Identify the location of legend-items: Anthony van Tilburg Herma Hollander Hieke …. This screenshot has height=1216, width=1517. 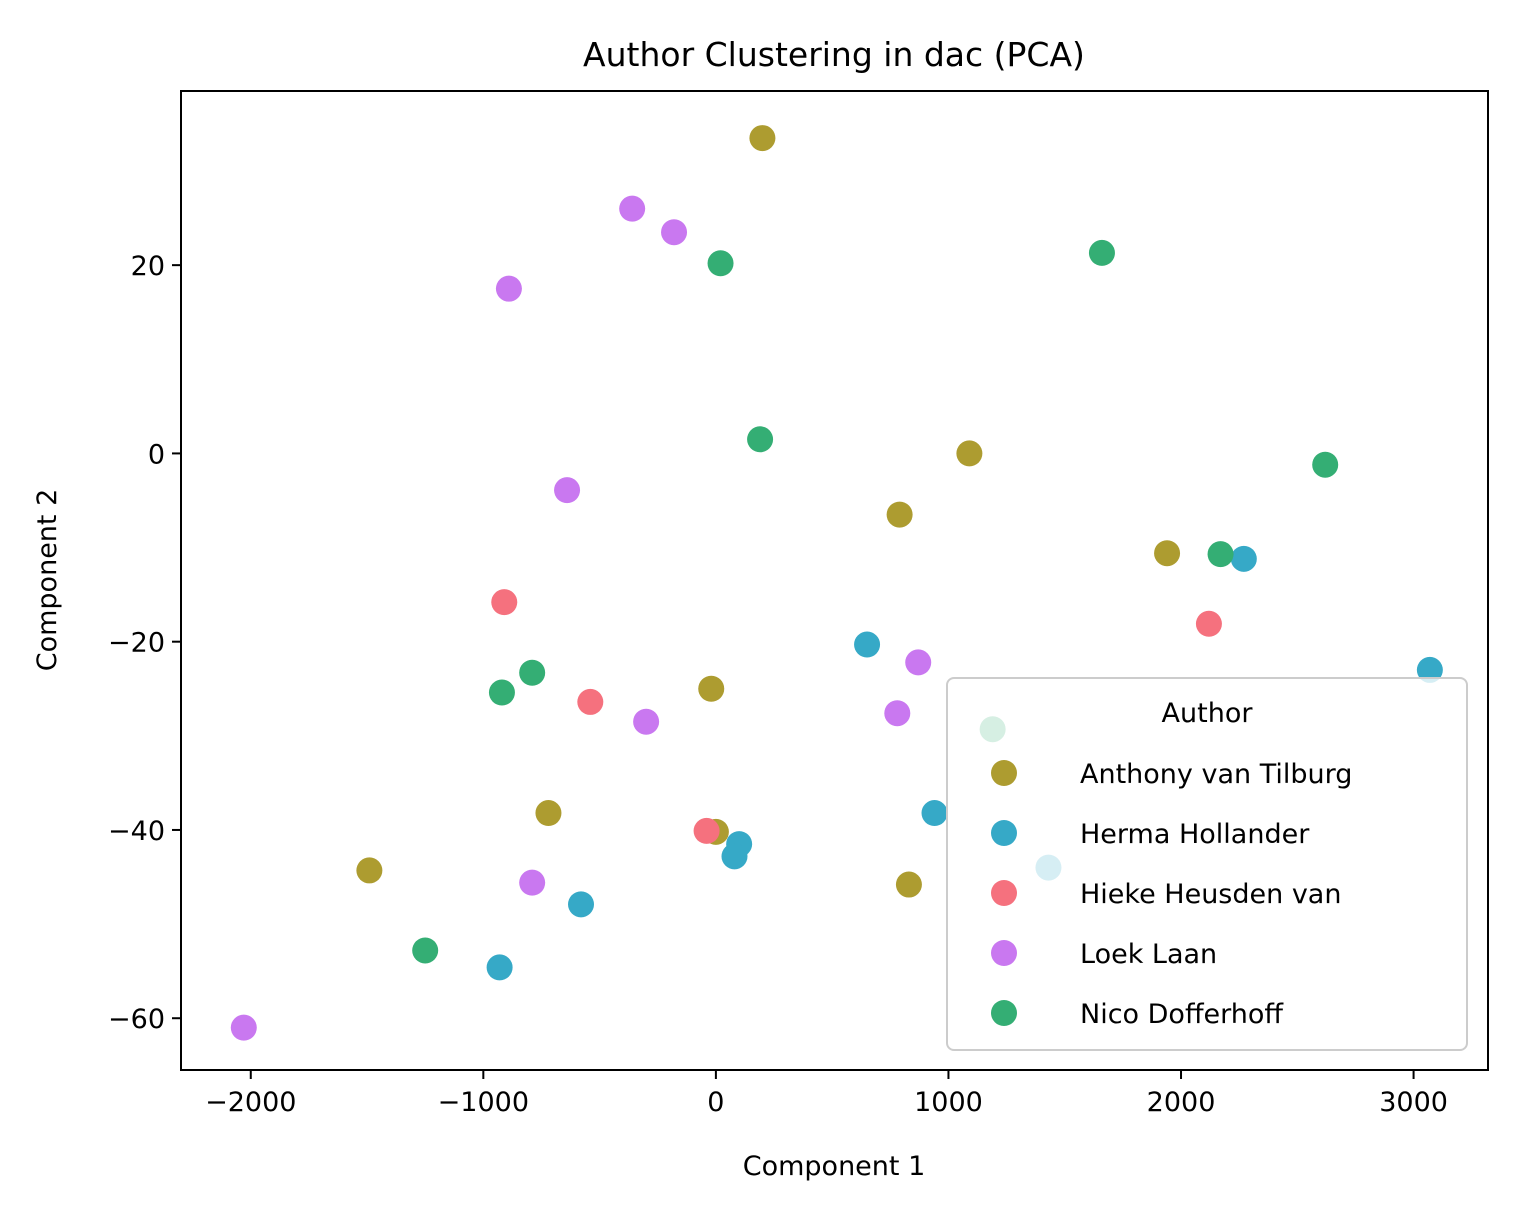
(1171, 894).